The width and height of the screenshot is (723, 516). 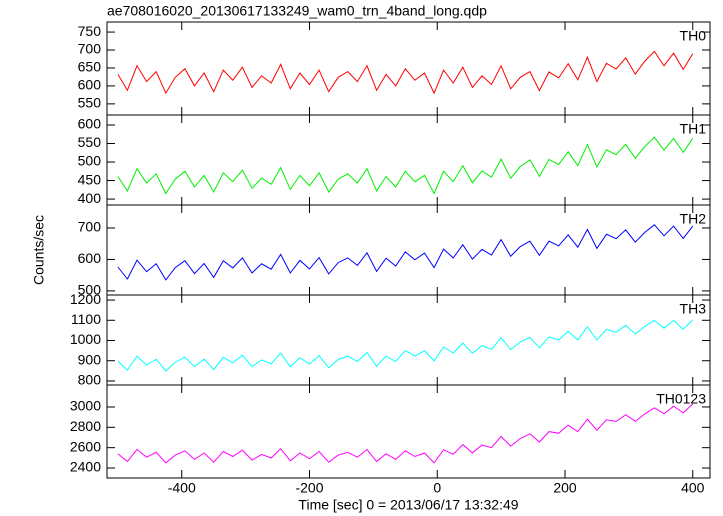 I want to click on y-tick-label: 2400, so click(x=85, y=467).